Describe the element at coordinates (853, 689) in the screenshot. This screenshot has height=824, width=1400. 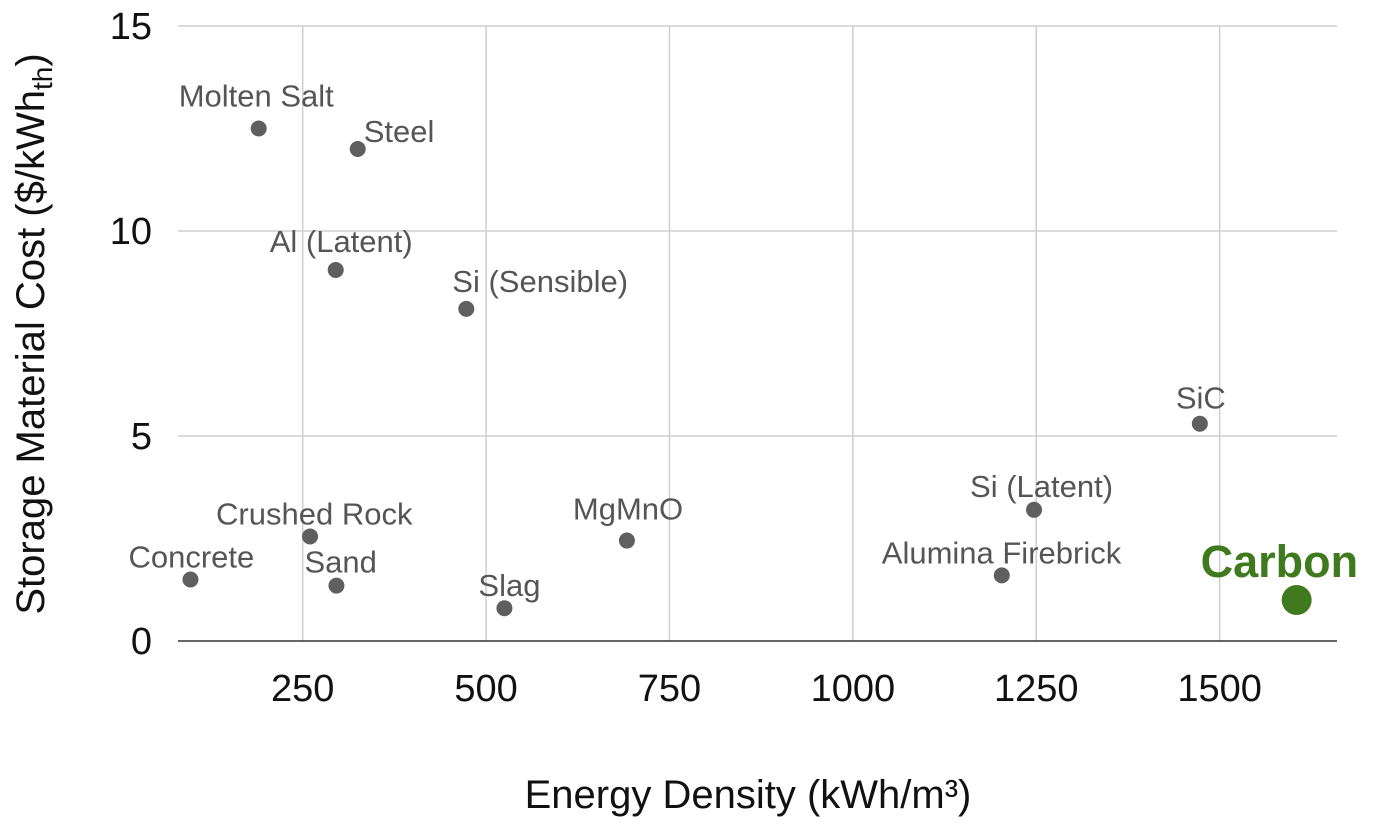
I see `x-tick-label-1000: 1000` at that location.